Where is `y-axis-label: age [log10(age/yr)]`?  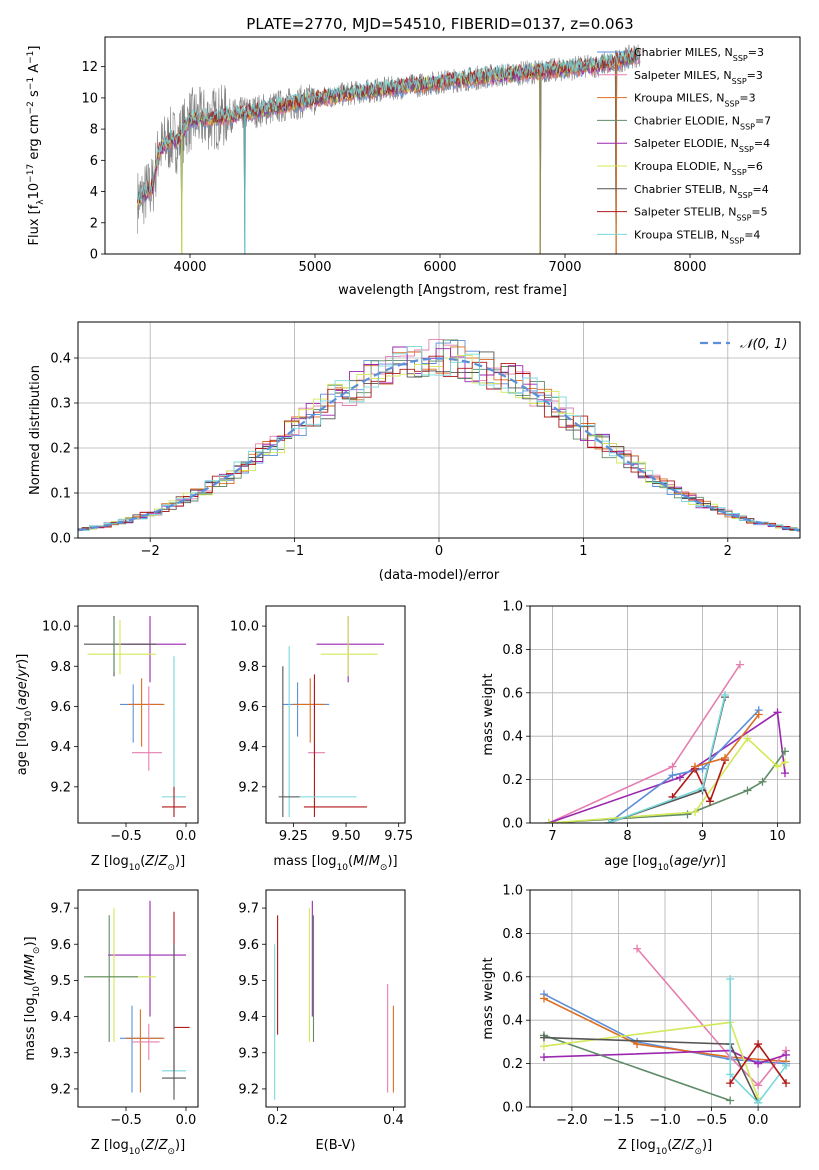
y-axis-label: age [log10(age/yr)] is located at coordinates (24, 715).